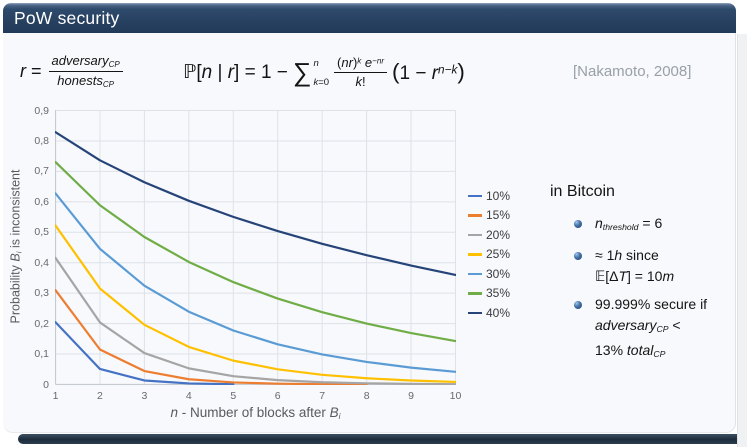 The image size is (747, 447). Describe the element at coordinates (629, 224) in the screenshot. I see `bullet-line: nthreshold = 6` at that location.